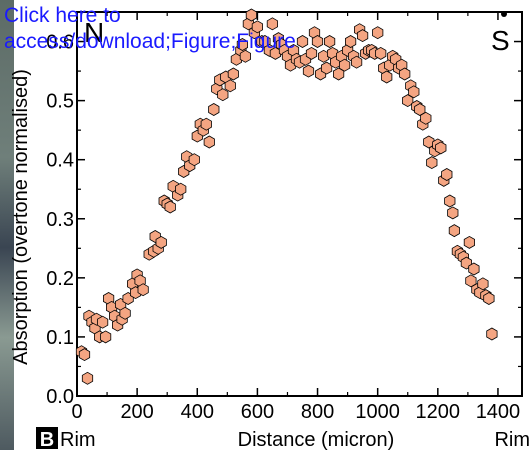 The height and width of the screenshot is (450, 532). Describe the element at coordinates (316, 439) in the screenshot. I see `x-axis-title: Distance (micron)` at that location.